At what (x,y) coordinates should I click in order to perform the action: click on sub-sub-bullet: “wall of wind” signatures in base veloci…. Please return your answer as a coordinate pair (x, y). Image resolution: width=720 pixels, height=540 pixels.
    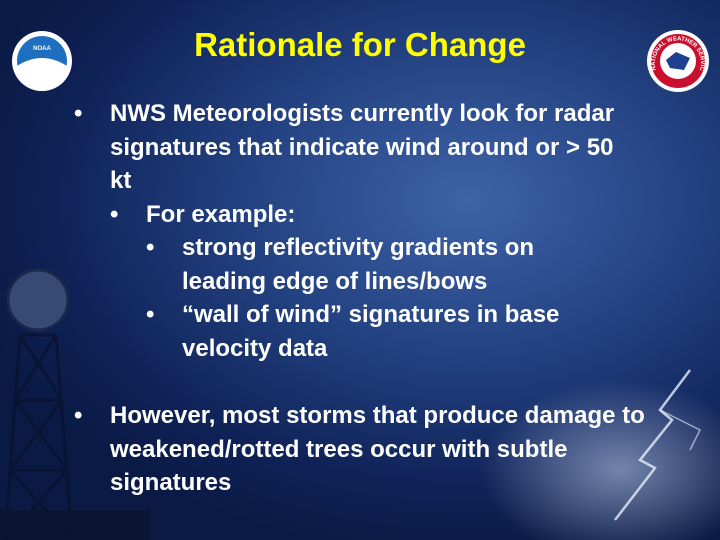
    Looking at the image, I should click on (389, 331).